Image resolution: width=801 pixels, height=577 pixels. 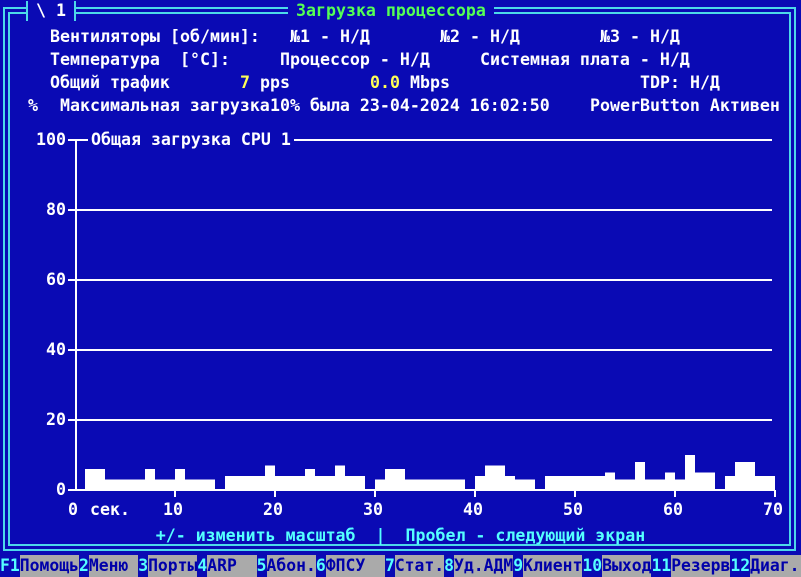 I want to click on fkey-label: Выход, so click(x=627, y=565).